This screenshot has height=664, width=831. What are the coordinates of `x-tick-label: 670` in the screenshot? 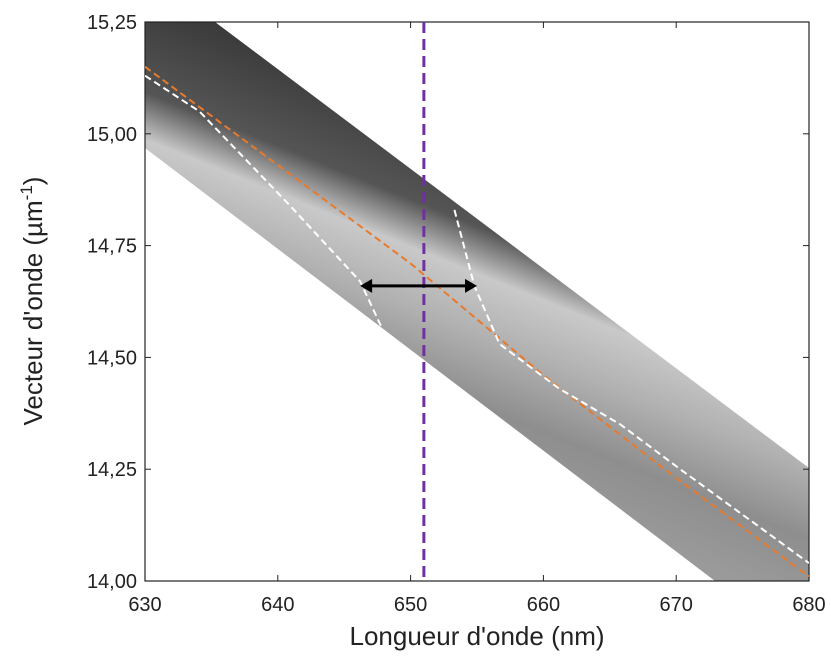 It's located at (676, 605).